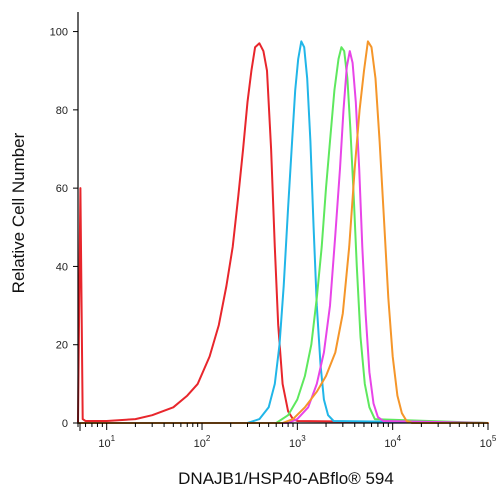  I want to click on x-tick-label: 10², so click(202, 442).